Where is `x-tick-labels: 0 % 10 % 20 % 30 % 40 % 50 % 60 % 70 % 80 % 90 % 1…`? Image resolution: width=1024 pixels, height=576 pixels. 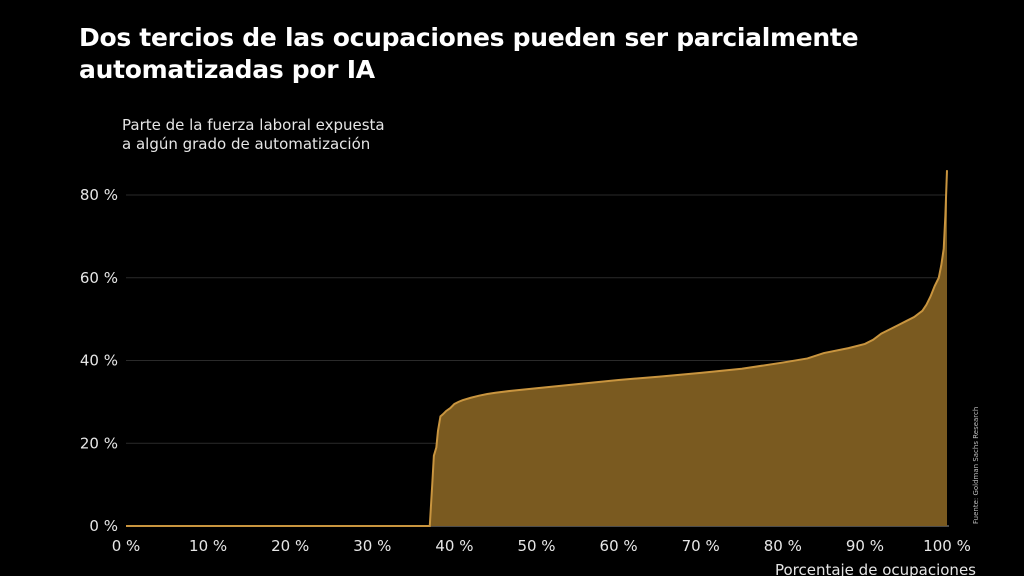 x-tick-labels: 0 % 10 % 20 % 30 % 40 % 50 % 60 % 70 % 80 % 90 % 1… is located at coordinates (541, 546).